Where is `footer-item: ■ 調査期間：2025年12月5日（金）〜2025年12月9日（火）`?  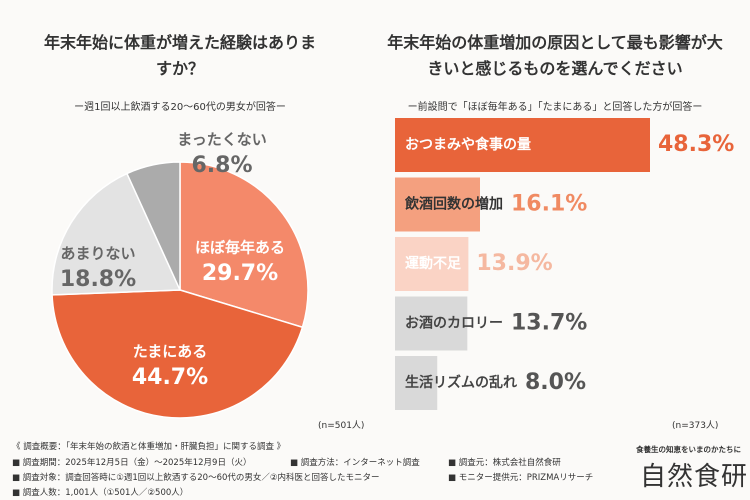 footer-item: ■ 調査期間：2025年12月5日（金）〜2025年12月9日（火） is located at coordinates (132, 463).